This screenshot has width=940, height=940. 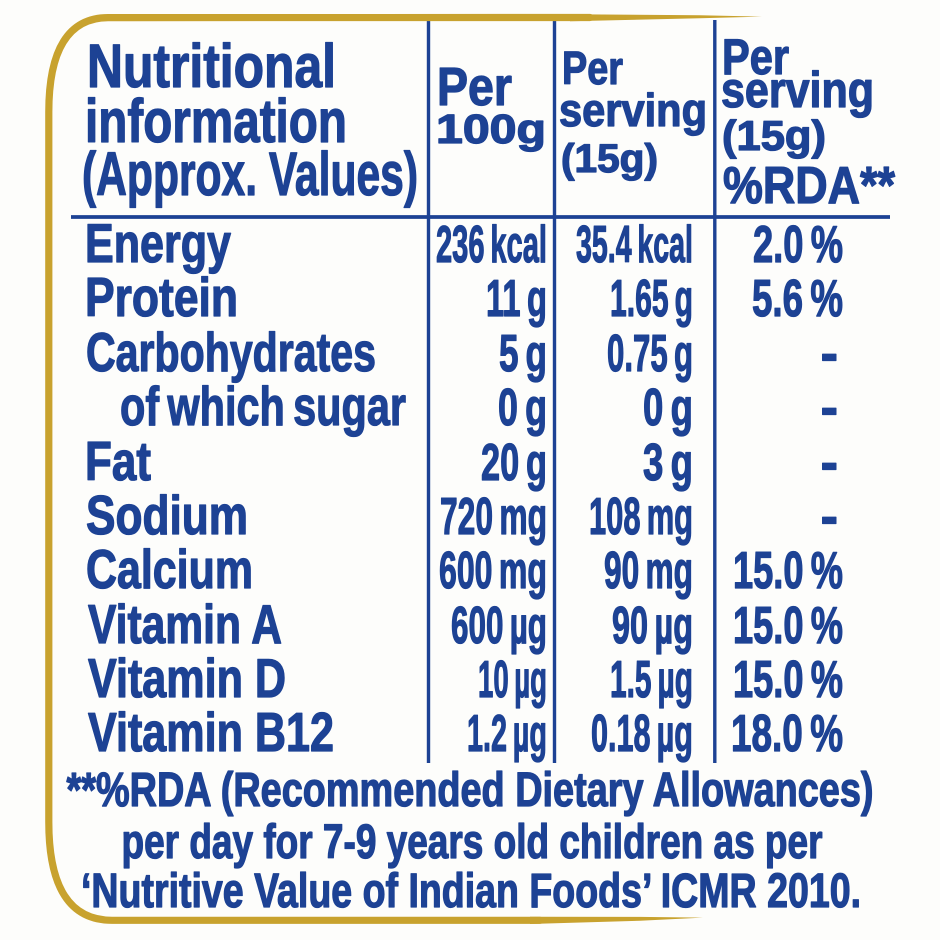 I want to click on svg-text: information, so click(x=216, y=121).